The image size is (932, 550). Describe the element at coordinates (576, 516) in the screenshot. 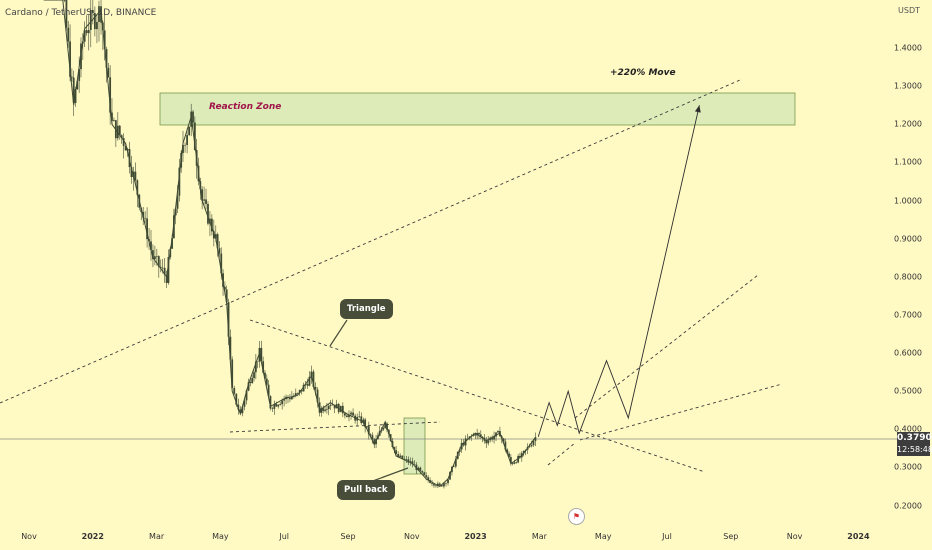

I see `tradingview-flag-icon: ⚑` at that location.